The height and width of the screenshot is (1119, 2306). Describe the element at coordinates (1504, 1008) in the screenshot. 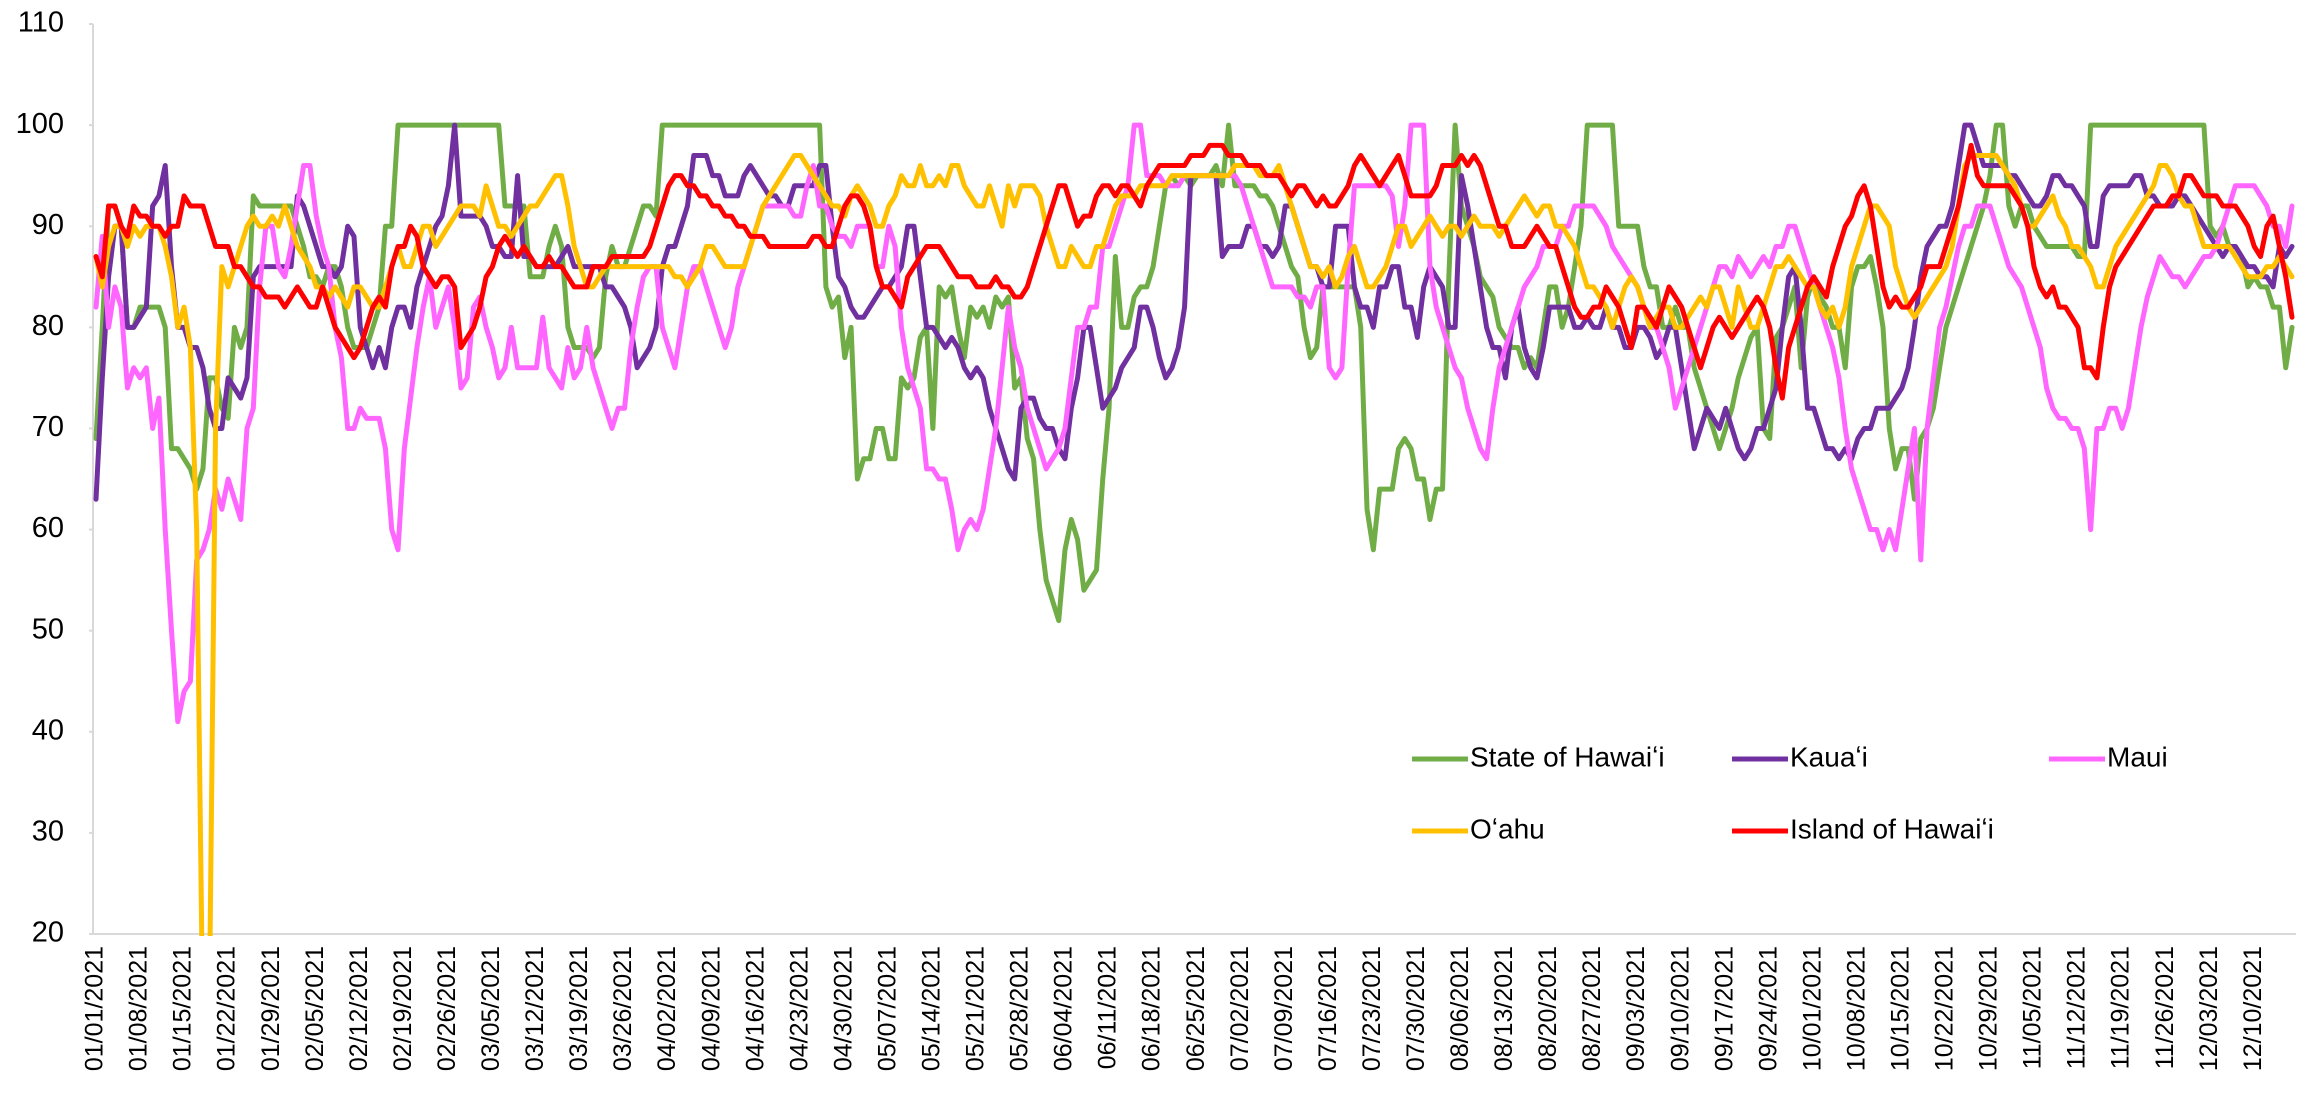

I see `x-tick-label: 08/13/2021` at that location.